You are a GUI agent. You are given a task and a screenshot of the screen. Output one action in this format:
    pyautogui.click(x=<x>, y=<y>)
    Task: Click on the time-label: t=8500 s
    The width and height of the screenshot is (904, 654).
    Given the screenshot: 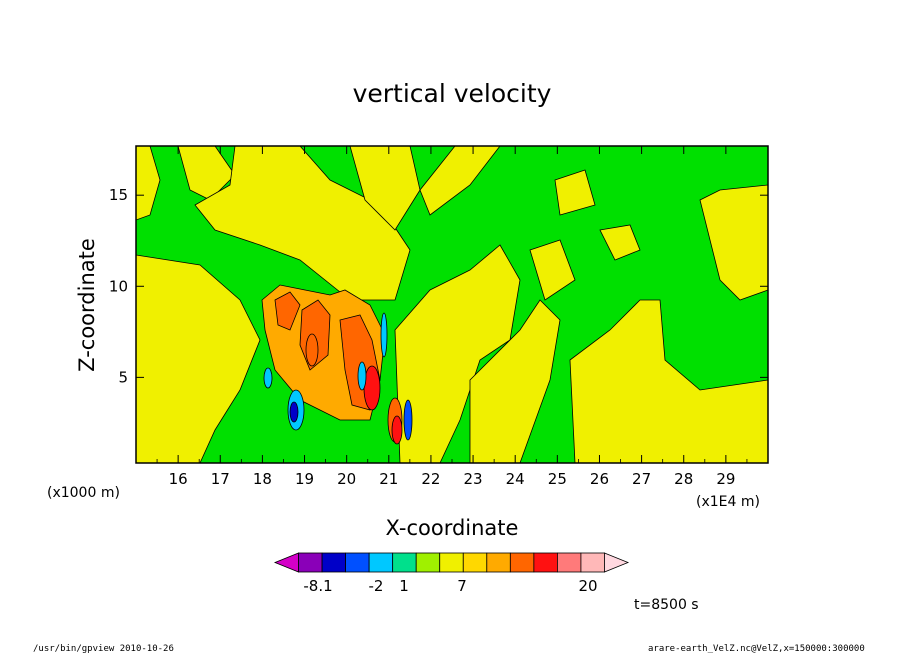 What is the action you would take?
    pyautogui.click(x=666, y=605)
    